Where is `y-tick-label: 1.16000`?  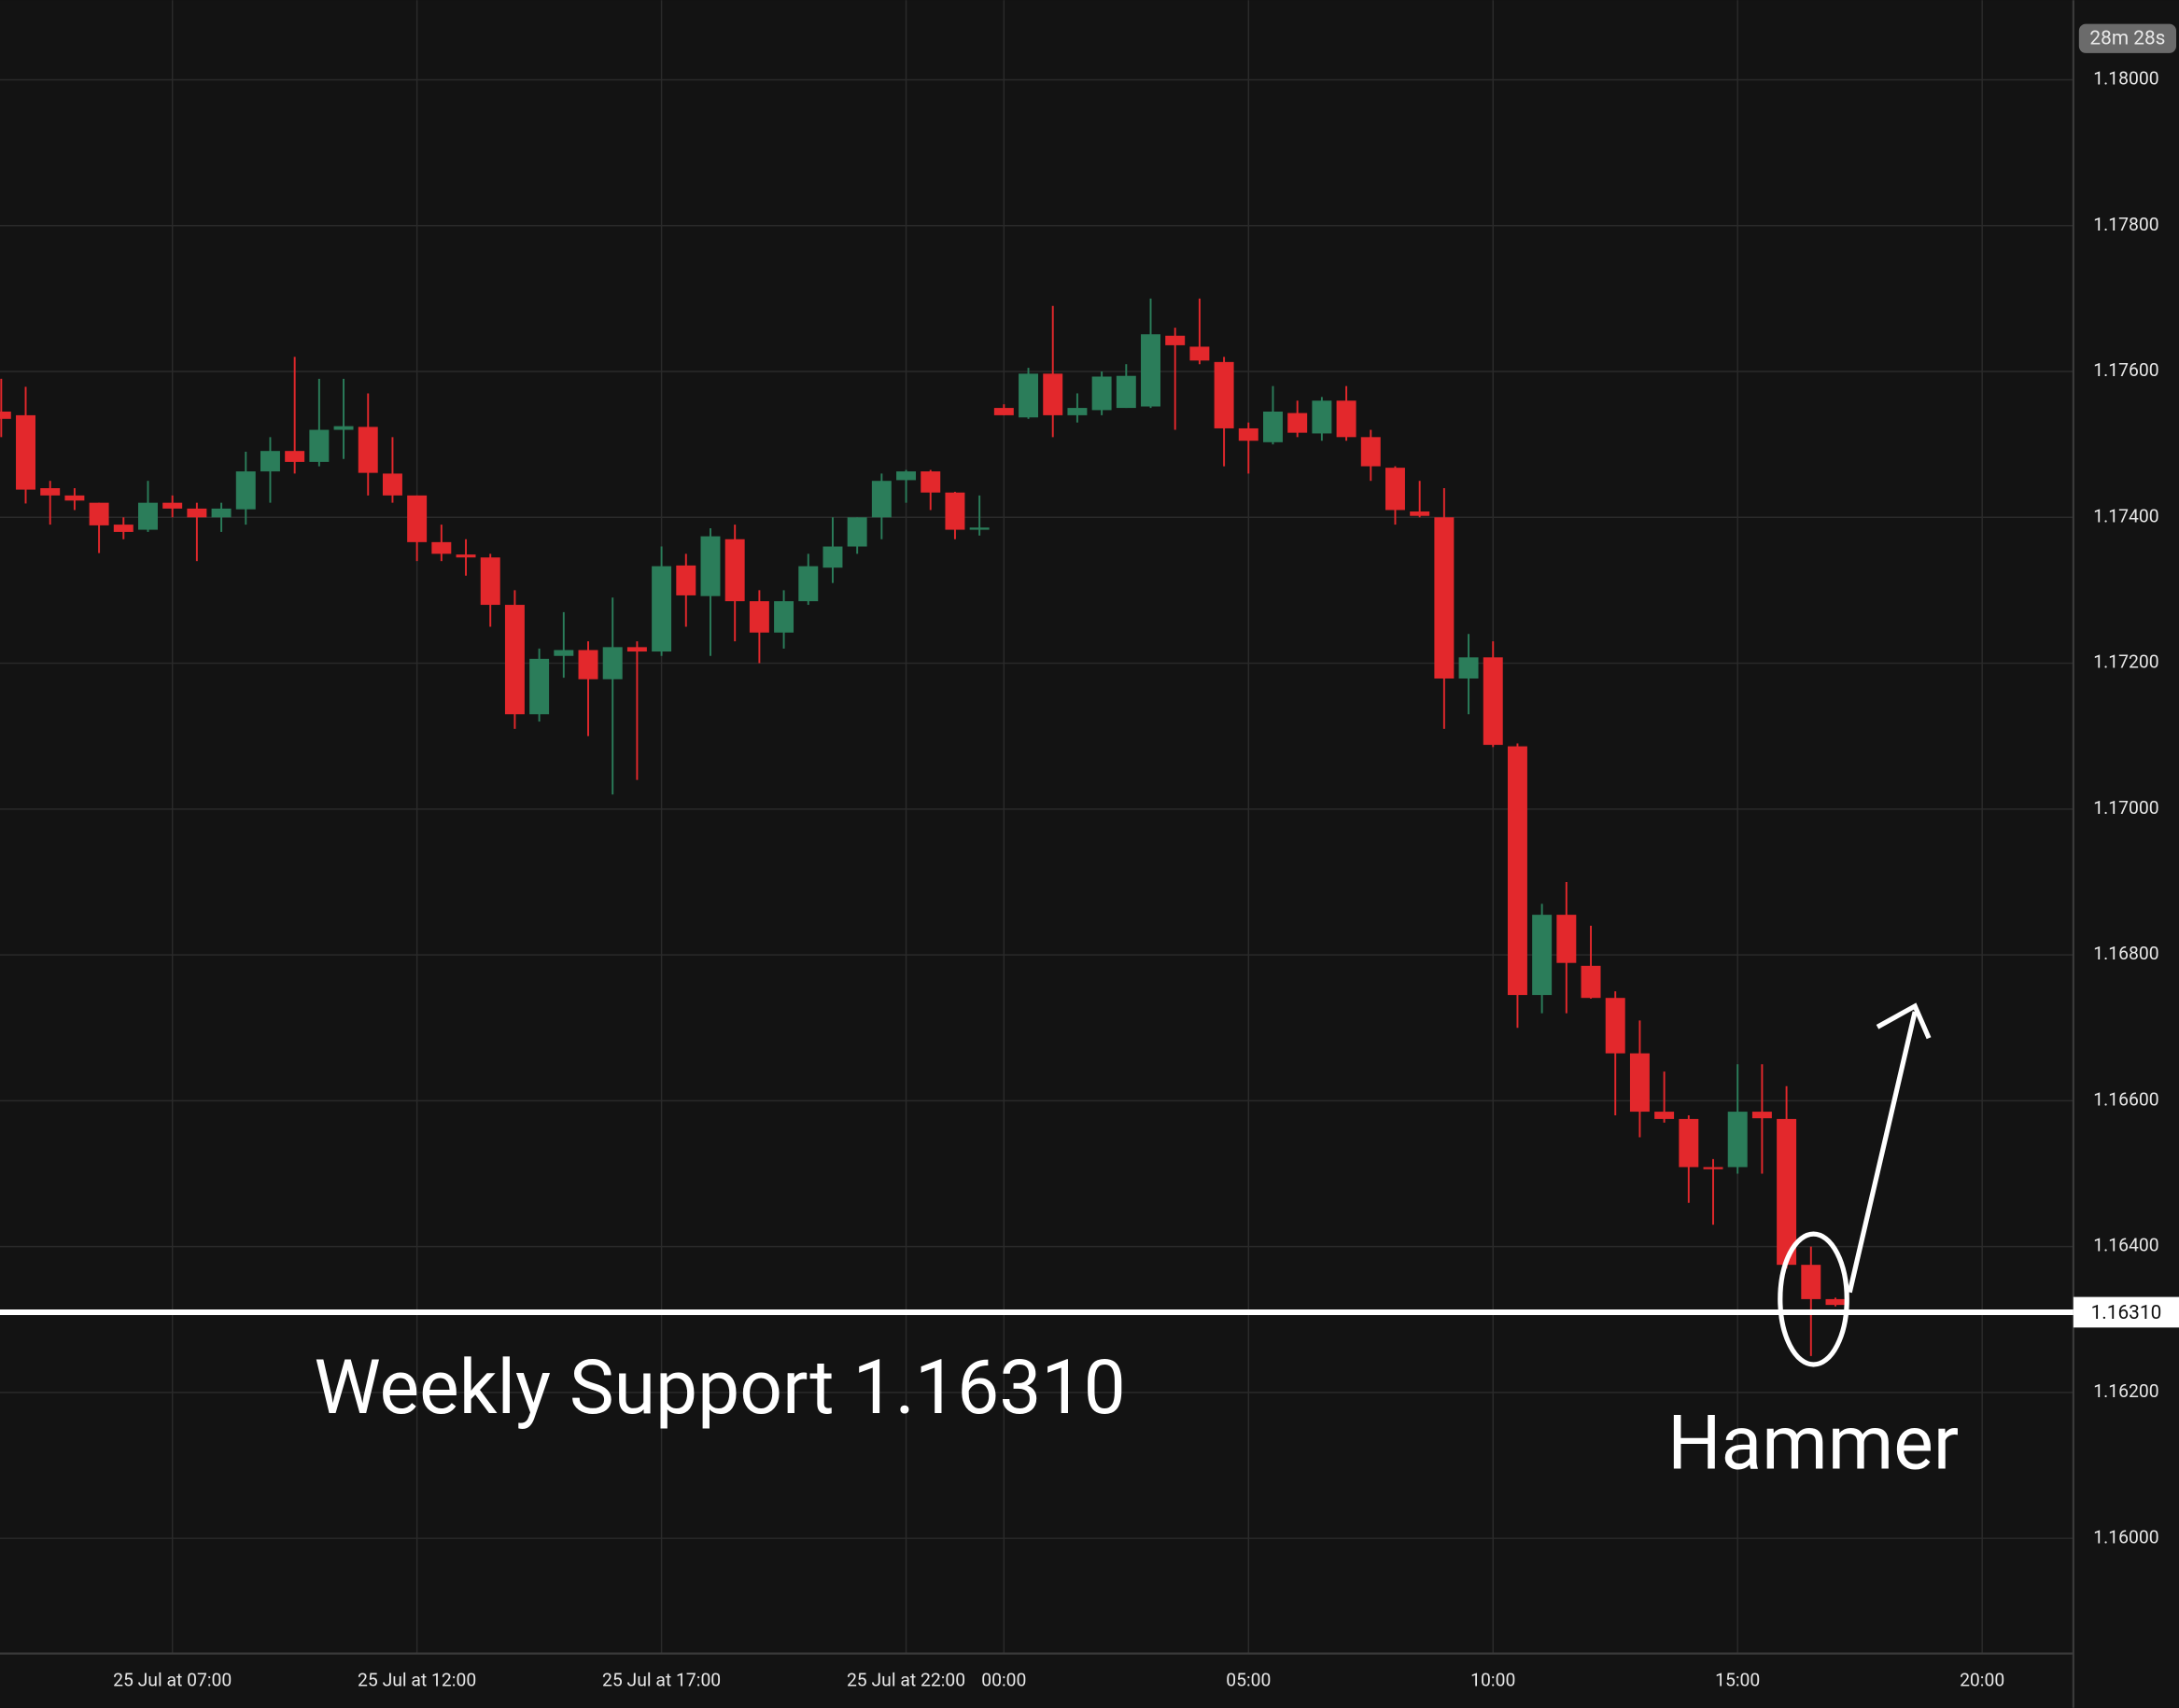
y-tick-label: 1.16000 is located at coordinates (2125, 1536).